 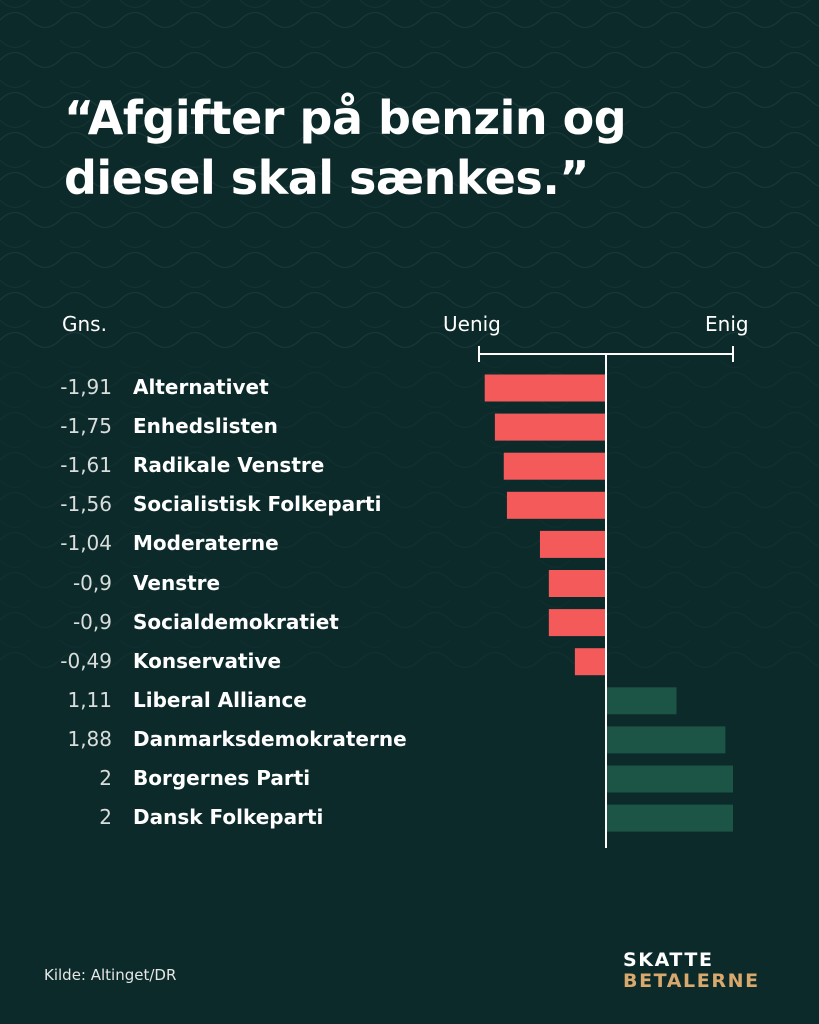 I want to click on value-label: 1,11, so click(x=89, y=699).